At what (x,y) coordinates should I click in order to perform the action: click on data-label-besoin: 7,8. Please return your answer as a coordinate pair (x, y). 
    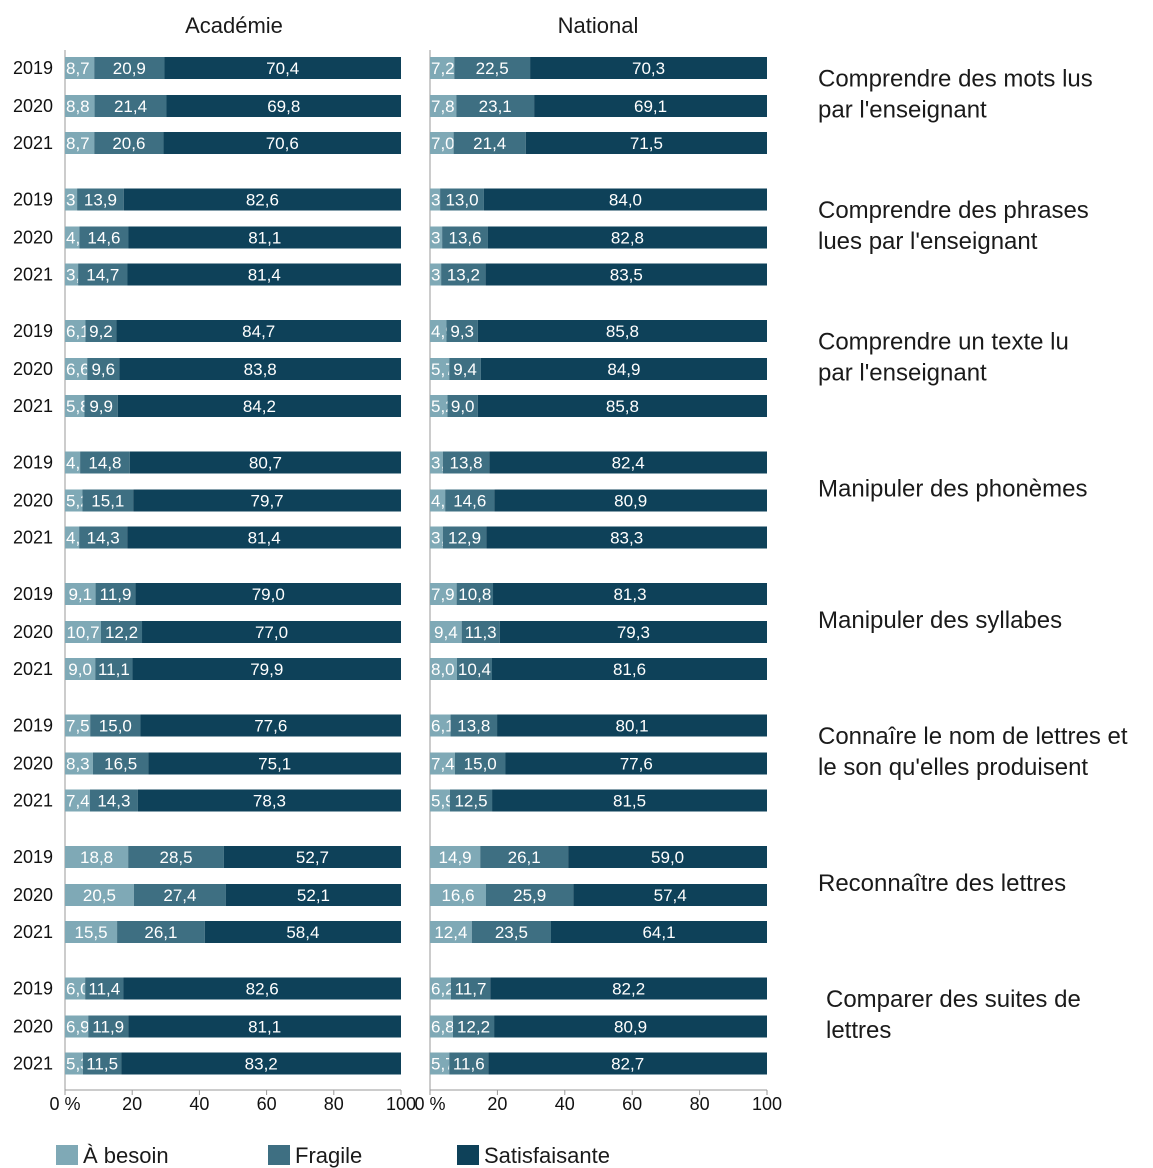
    Looking at the image, I should click on (443, 106).